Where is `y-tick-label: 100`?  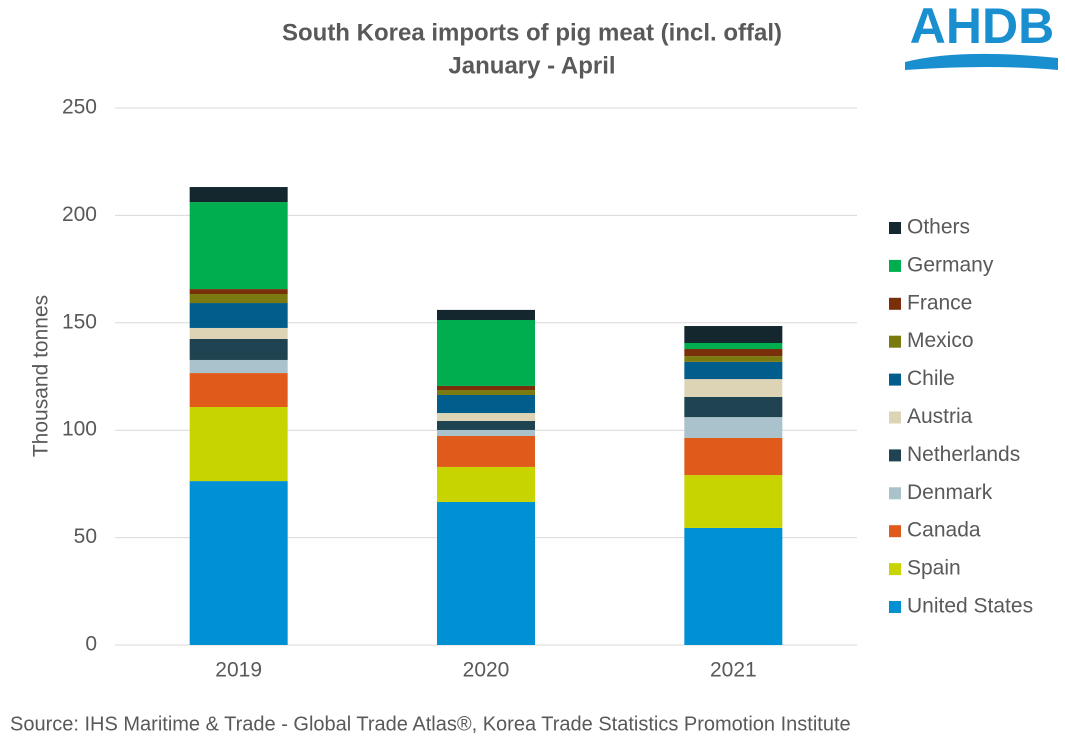
y-tick-label: 100 is located at coordinates (79, 429).